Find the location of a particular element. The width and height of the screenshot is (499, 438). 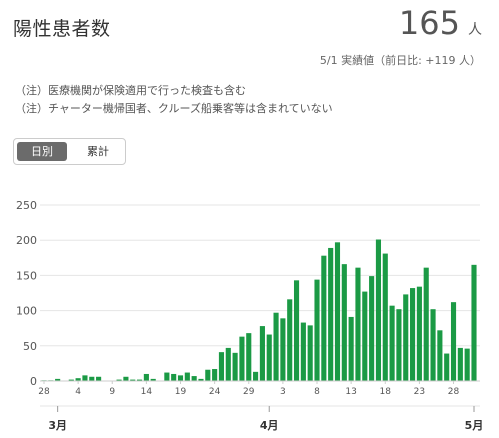

x-tick-label: 19 is located at coordinates (181, 392).